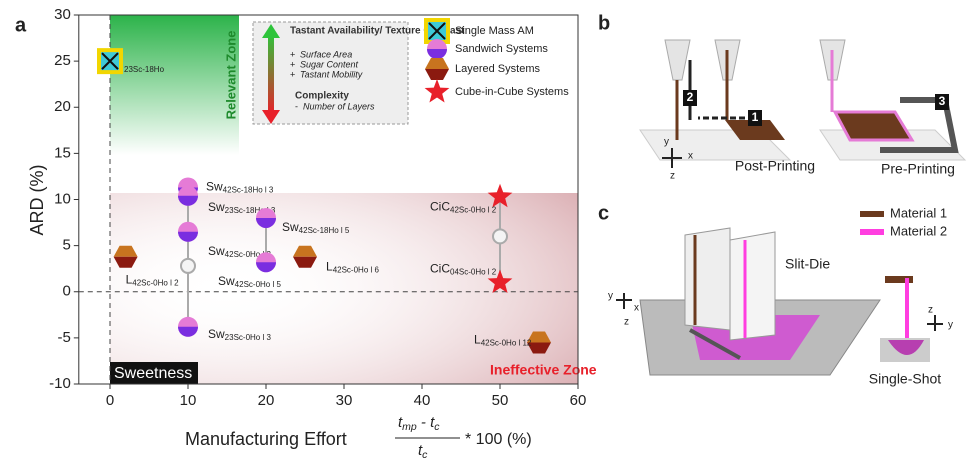  Describe the element at coordinates (425, 454) in the screenshot. I see `subscript: c` at that location.